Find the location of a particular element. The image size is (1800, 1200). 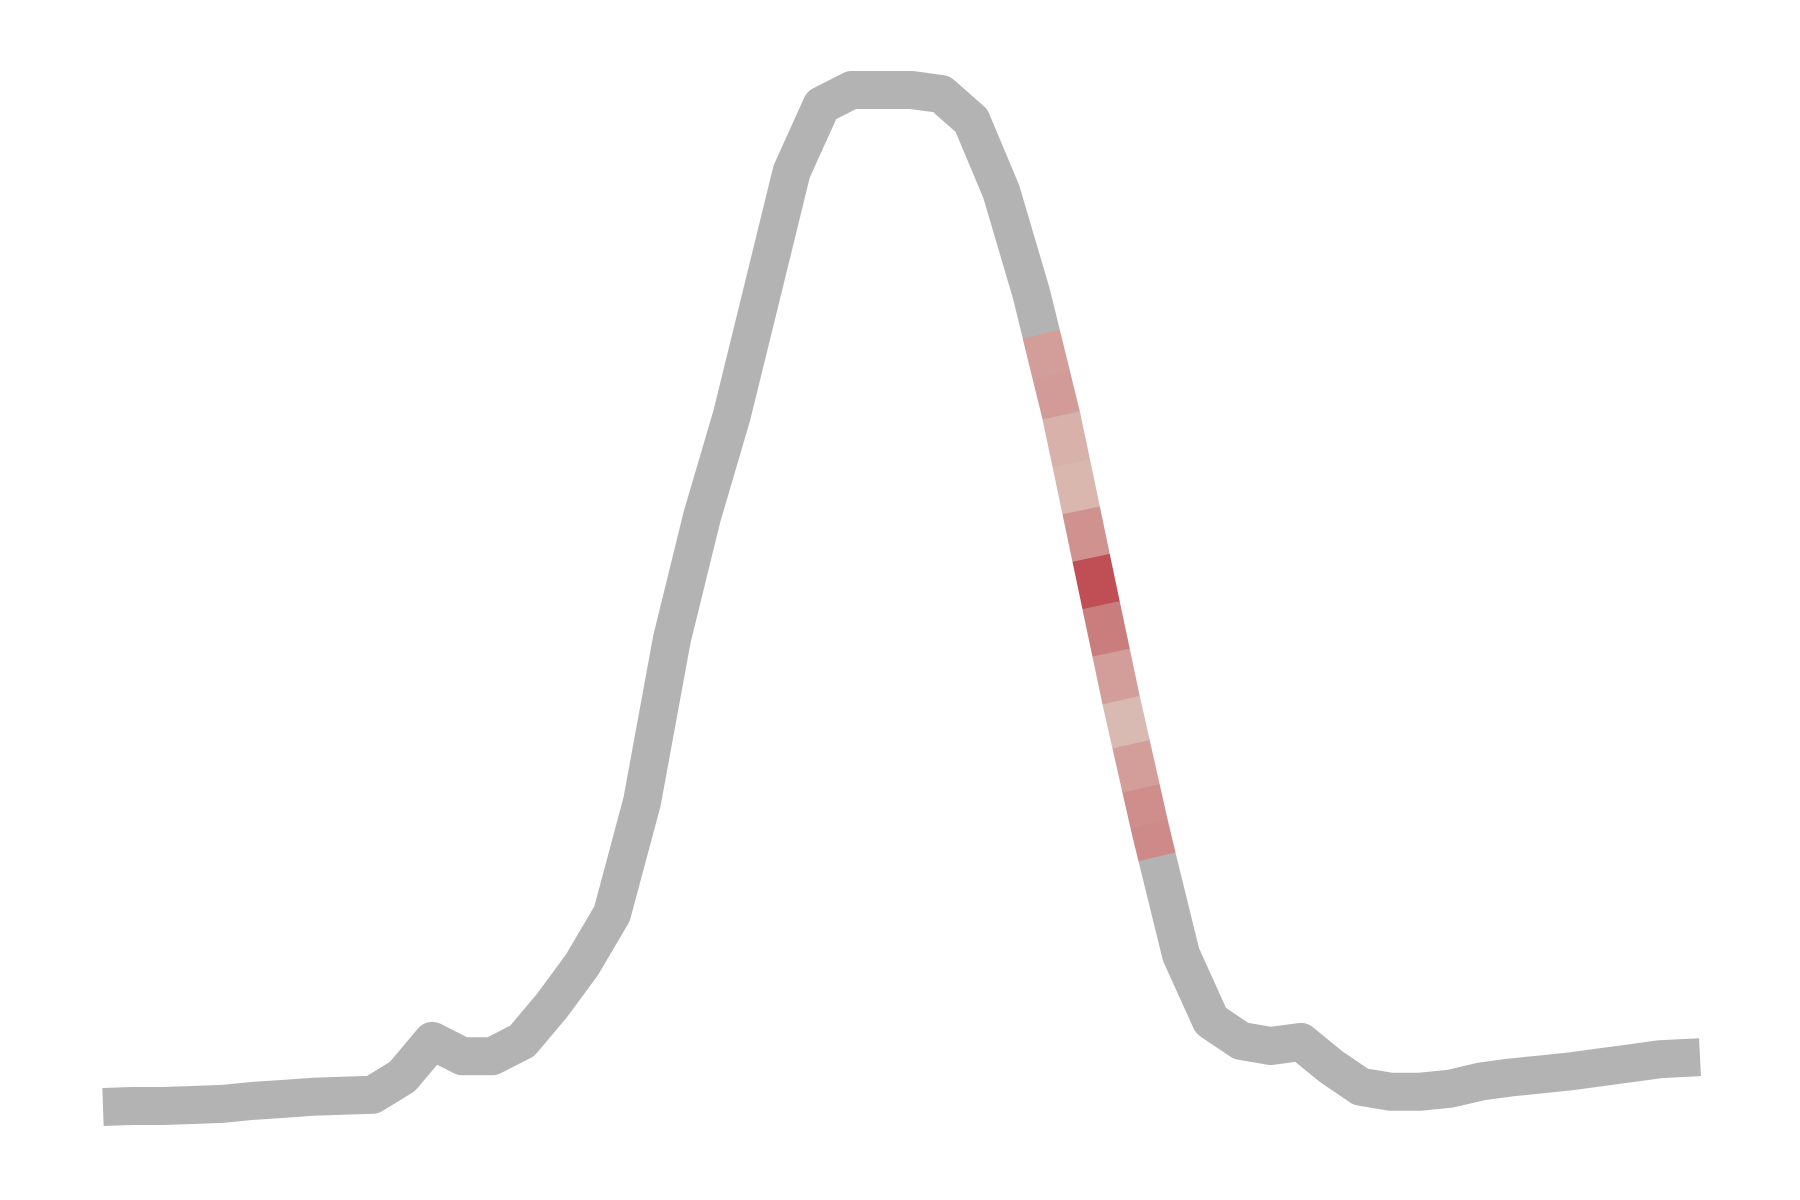

highlight-layer is located at coordinates (1099, 595).